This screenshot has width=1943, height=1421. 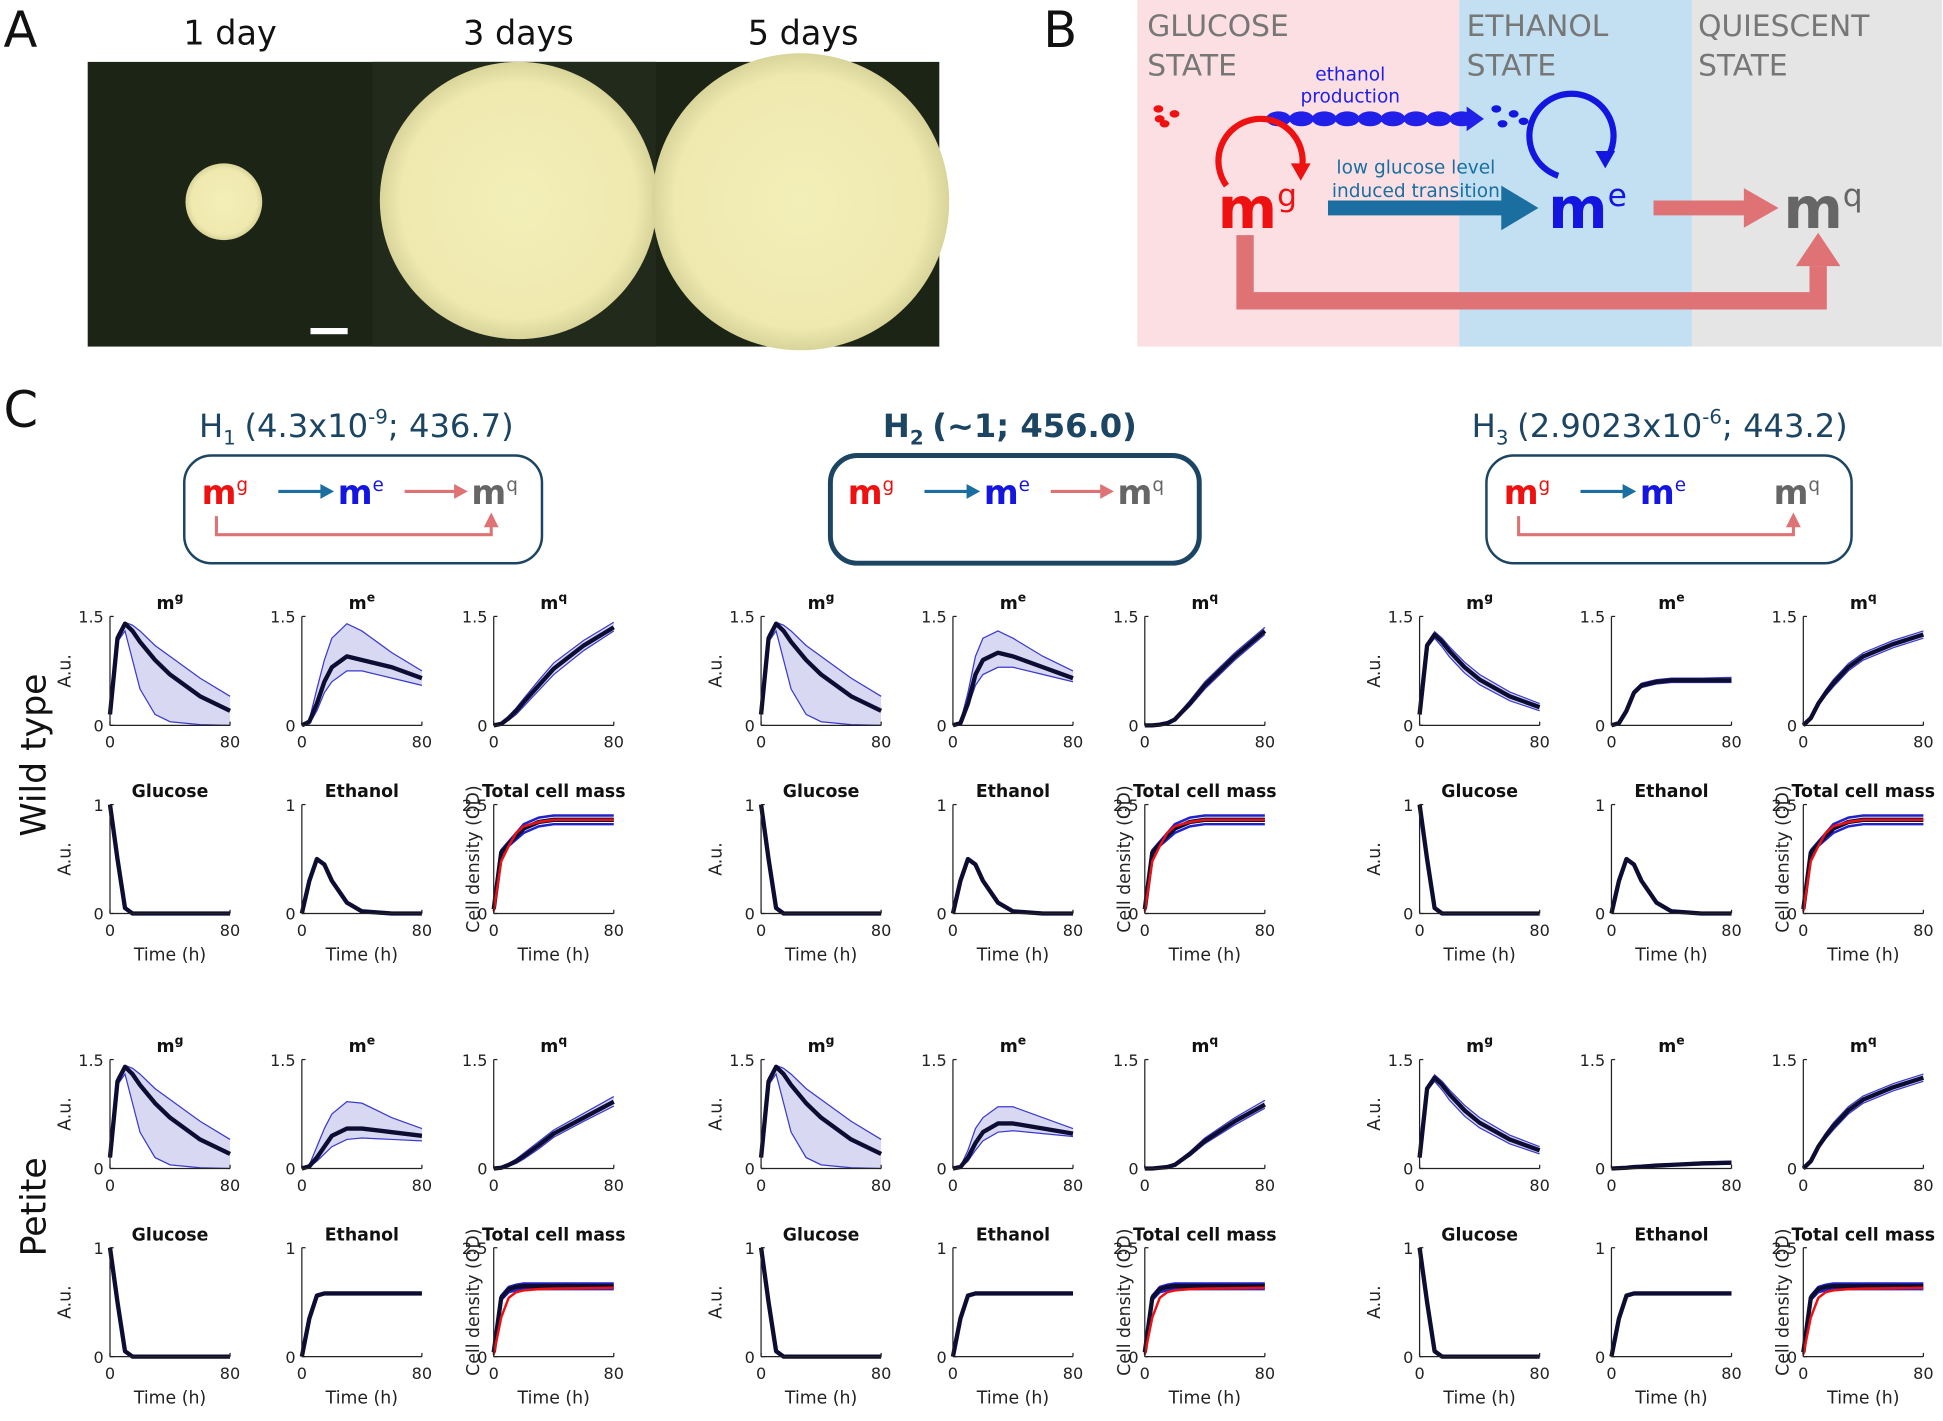 I want to click on state-node: mg, so click(x=1257, y=209).